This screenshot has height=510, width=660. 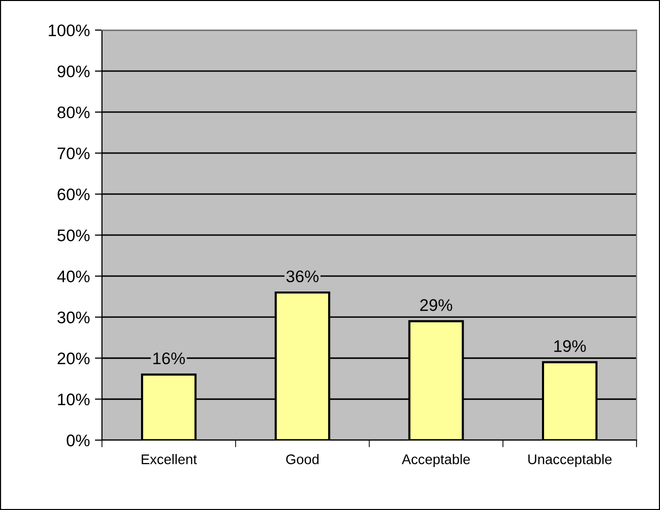 I want to click on y-tick-label: 100%, so click(x=69, y=30).